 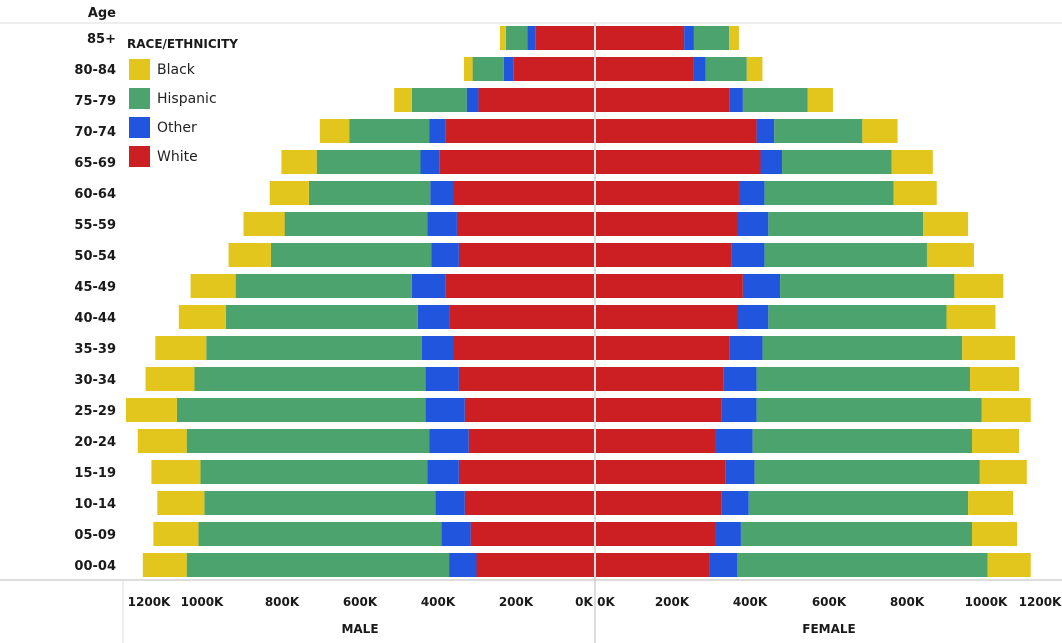 What do you see at coordinates (95, 566) in the screenshot?
I see `age-label-00-04: 00-04` at bounding box center [95, 566].